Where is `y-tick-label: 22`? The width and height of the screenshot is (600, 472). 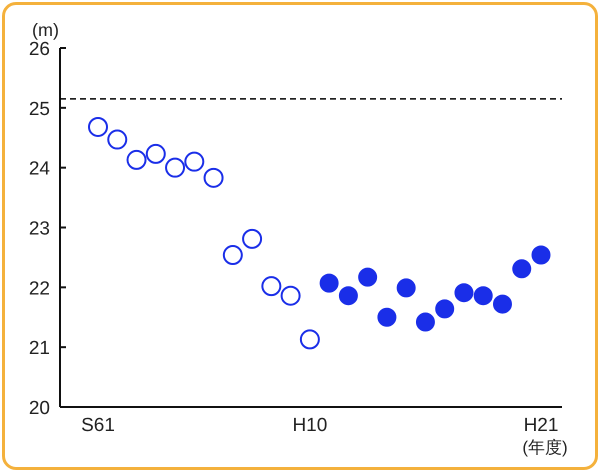 y-tick-label: 22 is located at coordinates (39, 289).